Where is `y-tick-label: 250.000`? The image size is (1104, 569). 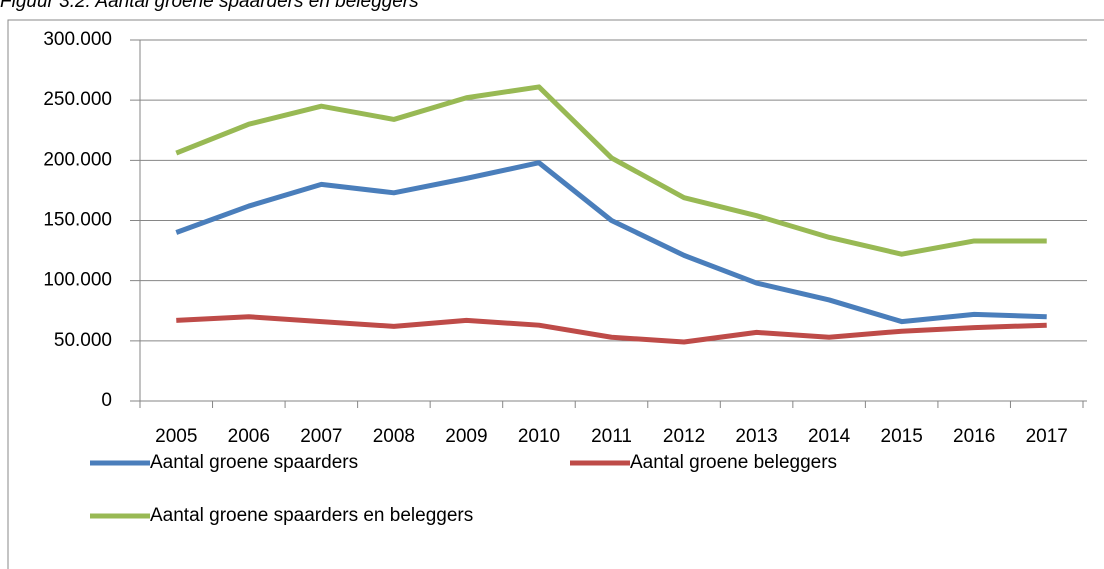
y-tick-label: 250.000 is located at coordinates (77, 99).